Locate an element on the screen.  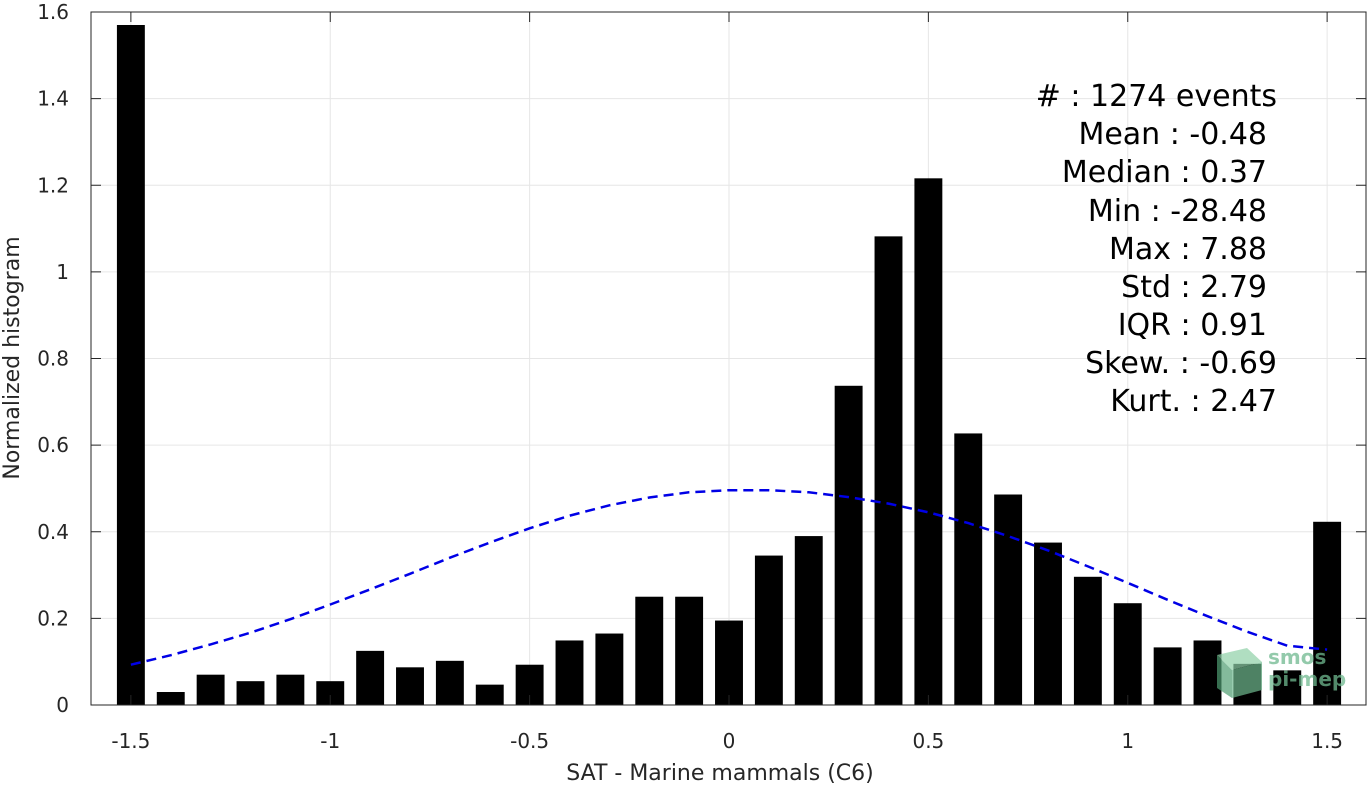
y-tick-label: 1.4 is located at coordinates (53, 99).